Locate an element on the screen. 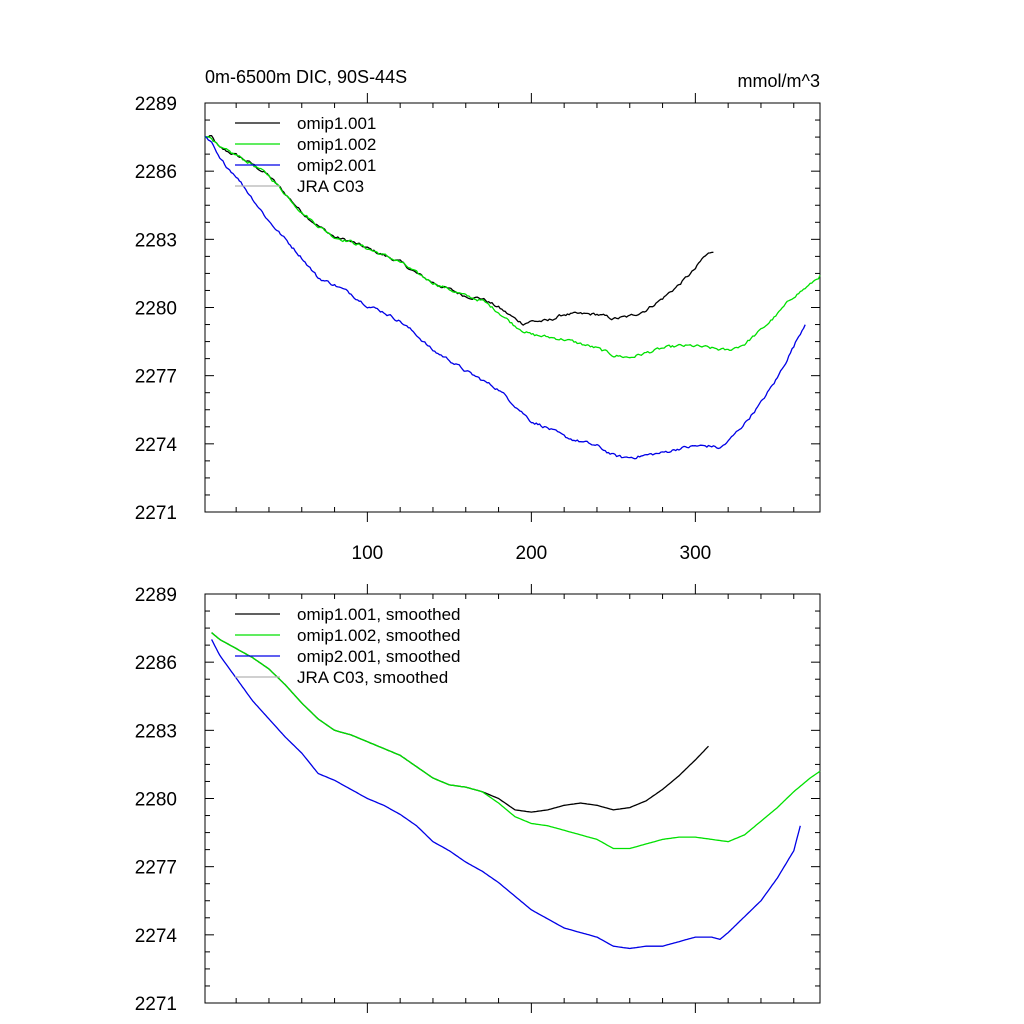 Image resolution: width=1024 pixels, height=1024 pixels. legend-label: omip1.001, smoothed is located at coordinates (379, 614).